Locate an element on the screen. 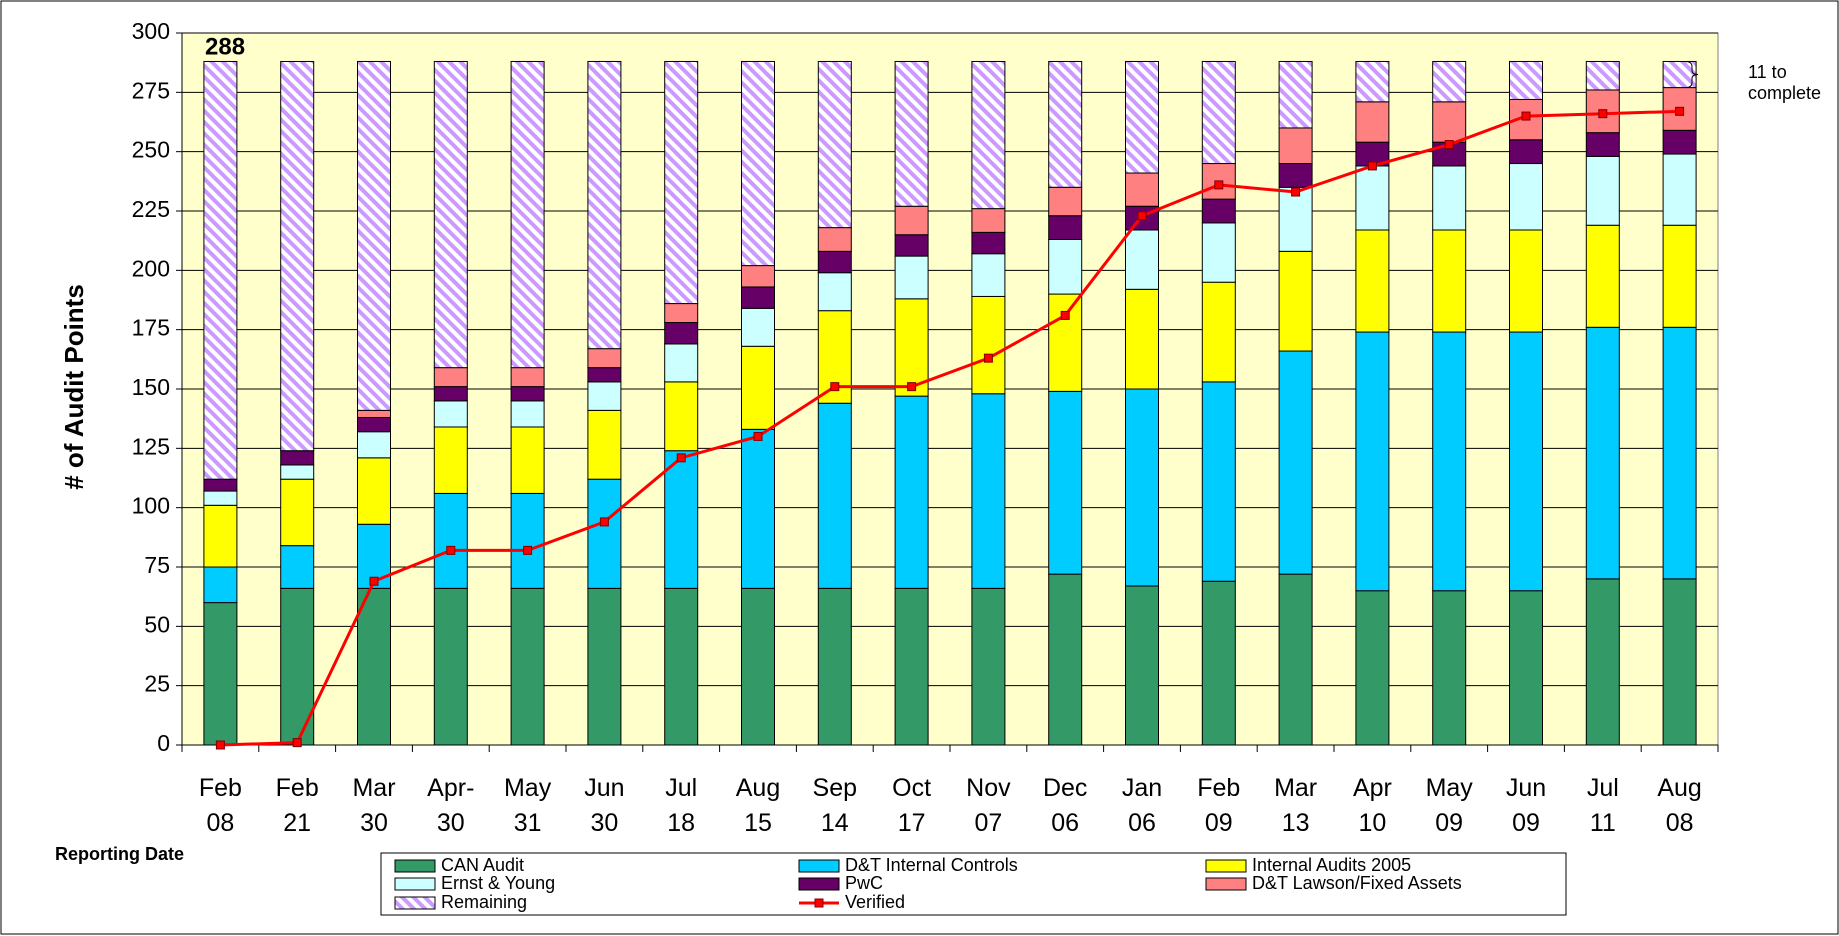 The width and height of the screenshot is (1839, 936). legend-label: CAN Audit is located at coordinates (482, 865).